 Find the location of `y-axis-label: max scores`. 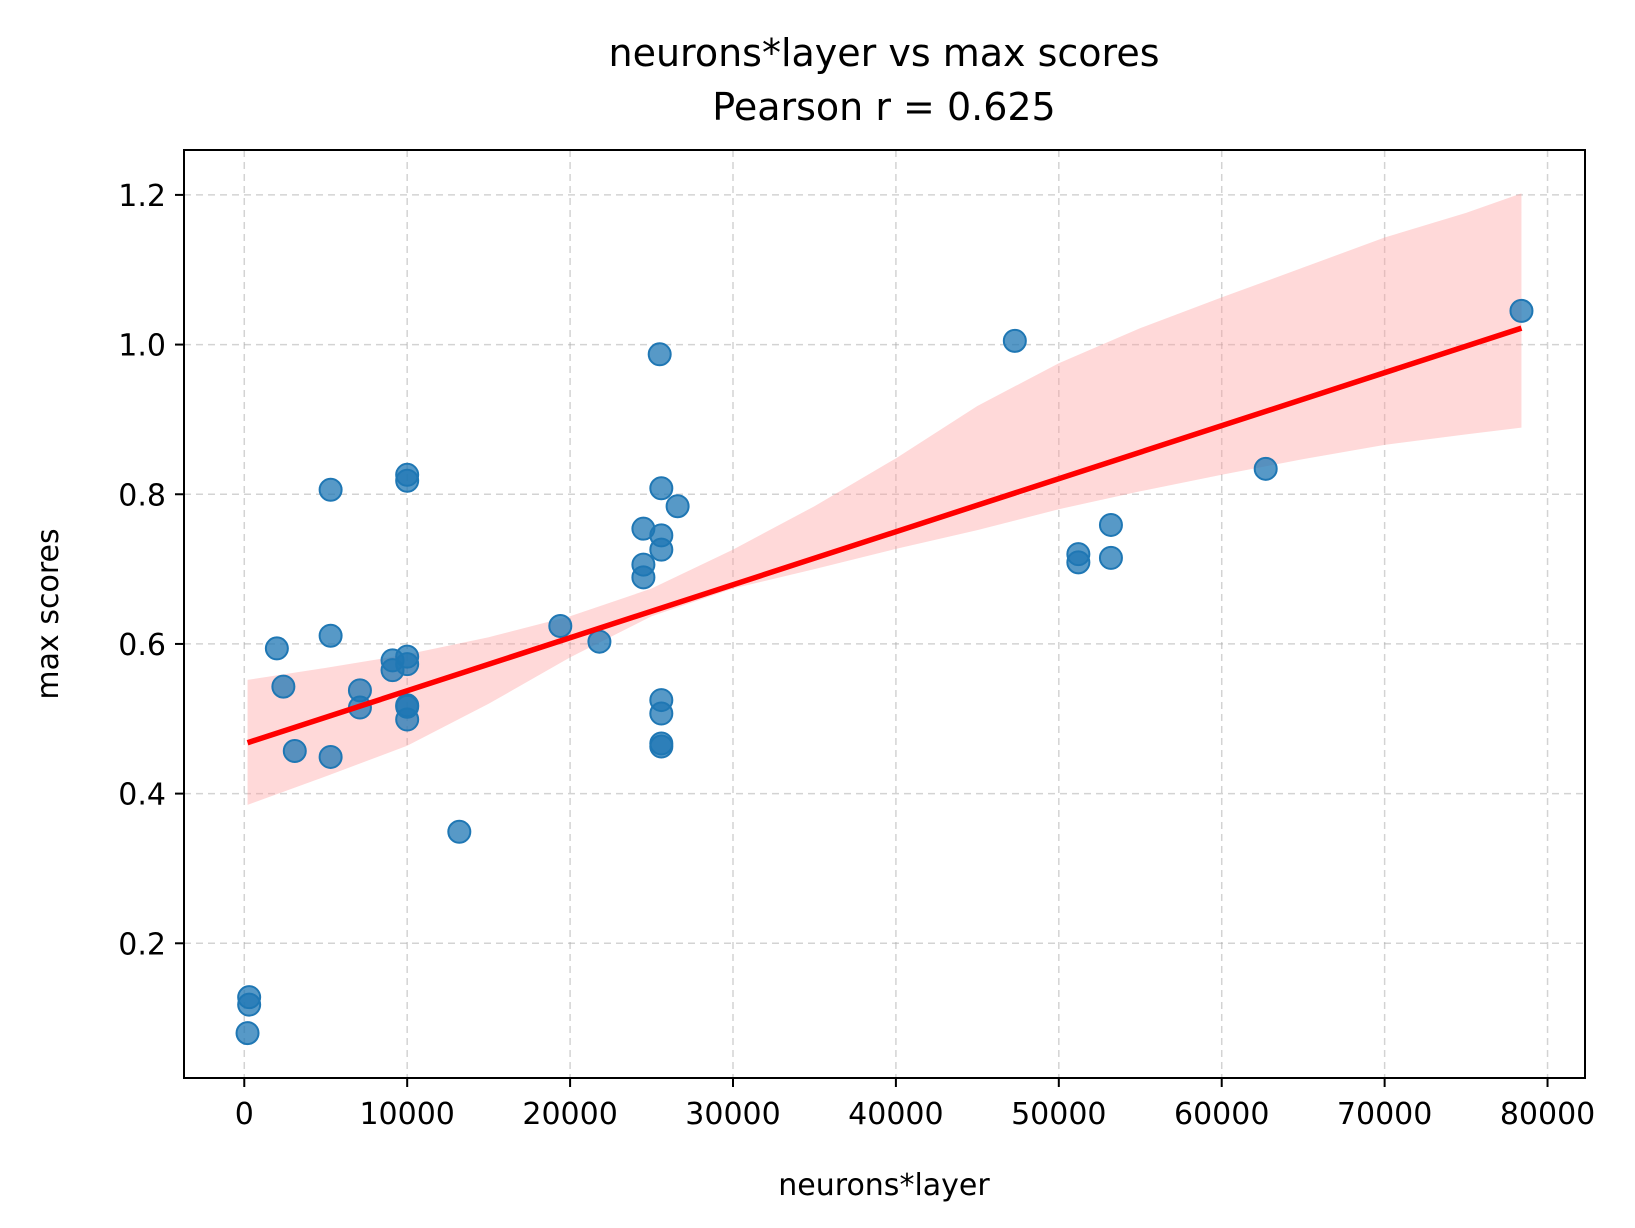

y-axis-label: max scores is located at coordinates (48, 613).